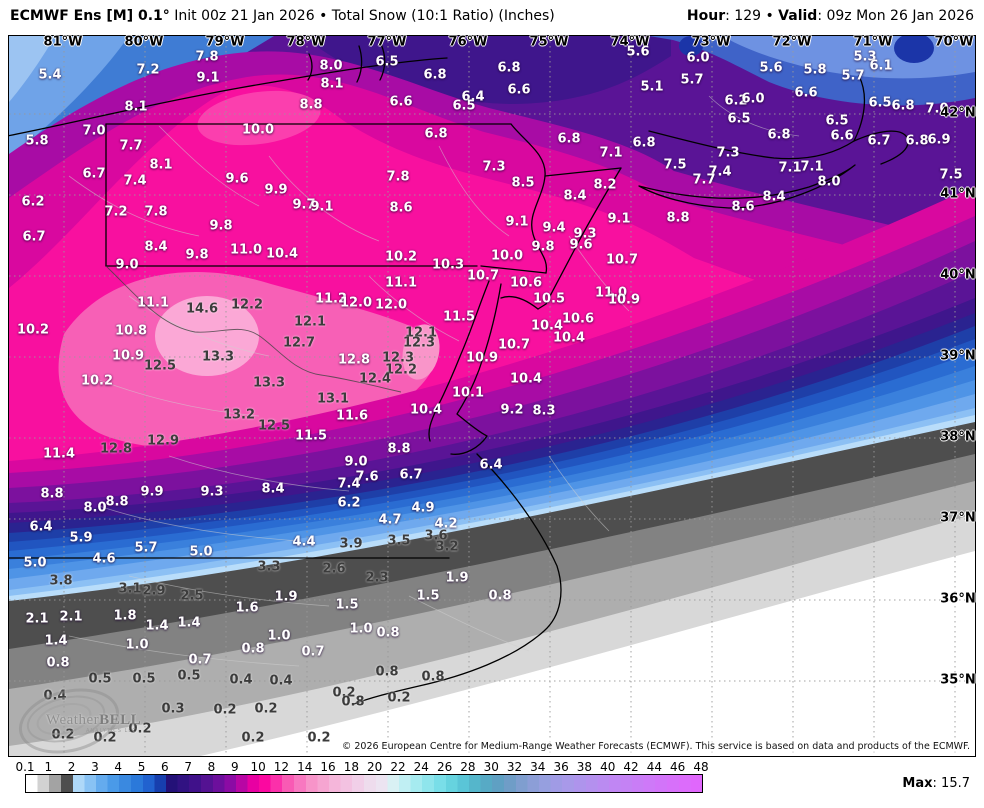 The height and width of the screenshot is (808, 984). What do you see at coordinates (468, 767) in the screenshot?
I see `colorbar-tick: 28` at bounding box center [468, 767].